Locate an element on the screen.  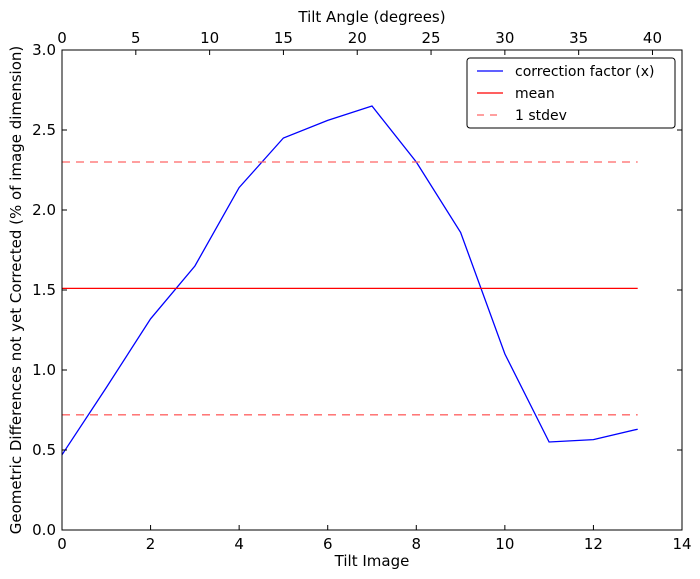
y-tick-label: 3.0 is located at coordinates (44, 50).